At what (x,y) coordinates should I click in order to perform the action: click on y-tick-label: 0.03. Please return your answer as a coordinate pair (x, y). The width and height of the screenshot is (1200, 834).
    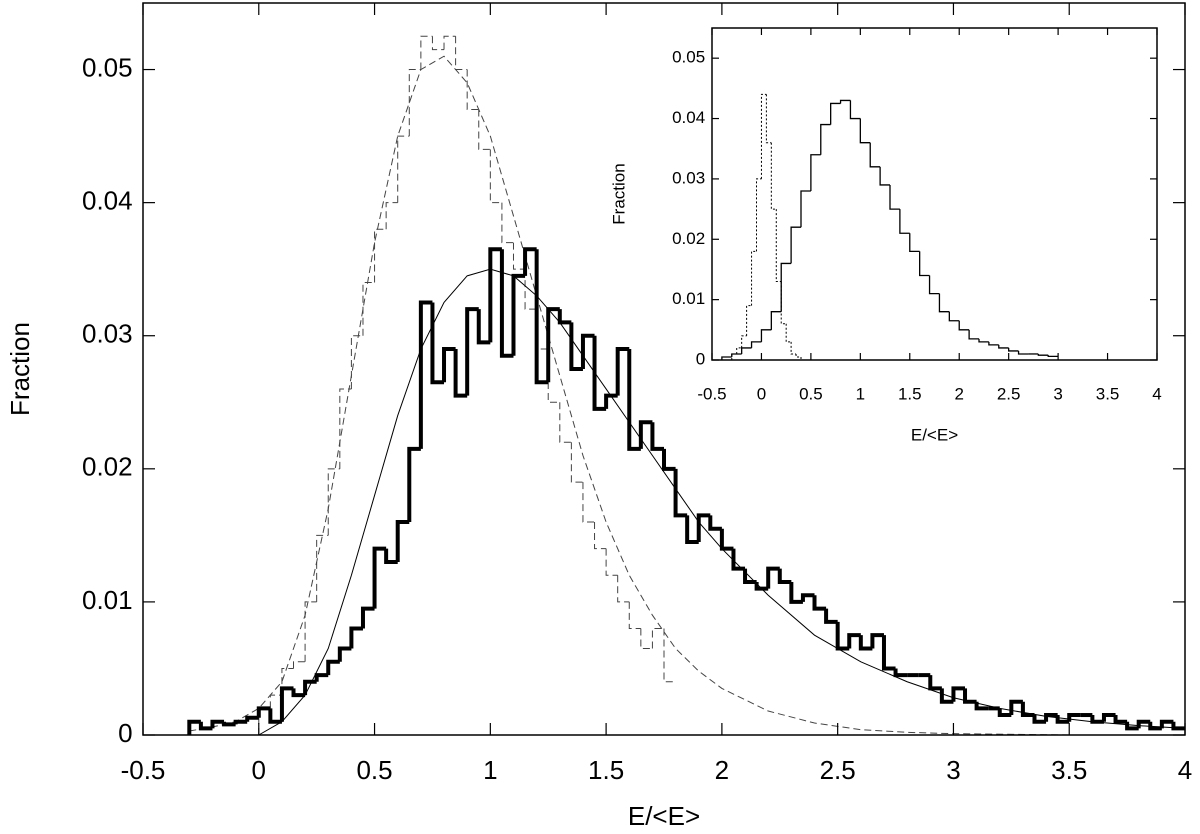
    Looking at the image, I should click on (688, 177).